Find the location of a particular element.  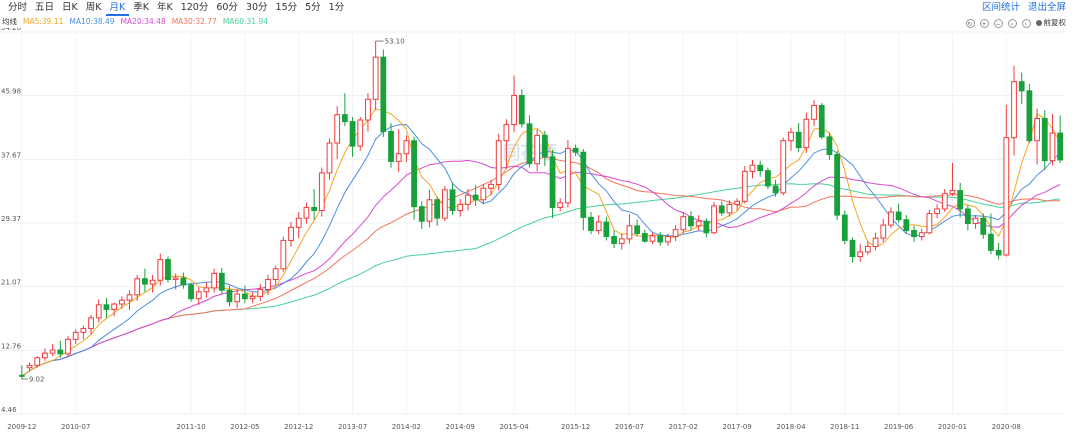

period-tab: 年K is located at coordinates (164, 7).